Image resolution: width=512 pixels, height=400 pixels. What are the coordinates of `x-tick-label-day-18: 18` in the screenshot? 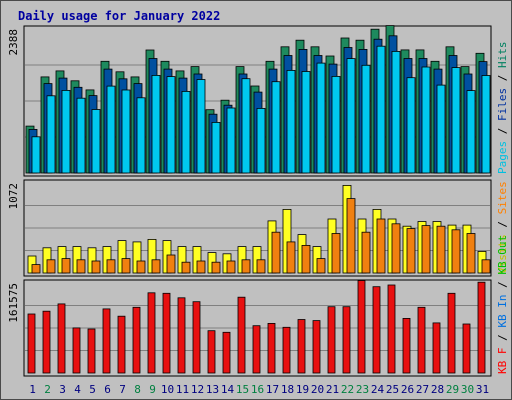 It's located at (287, 389).